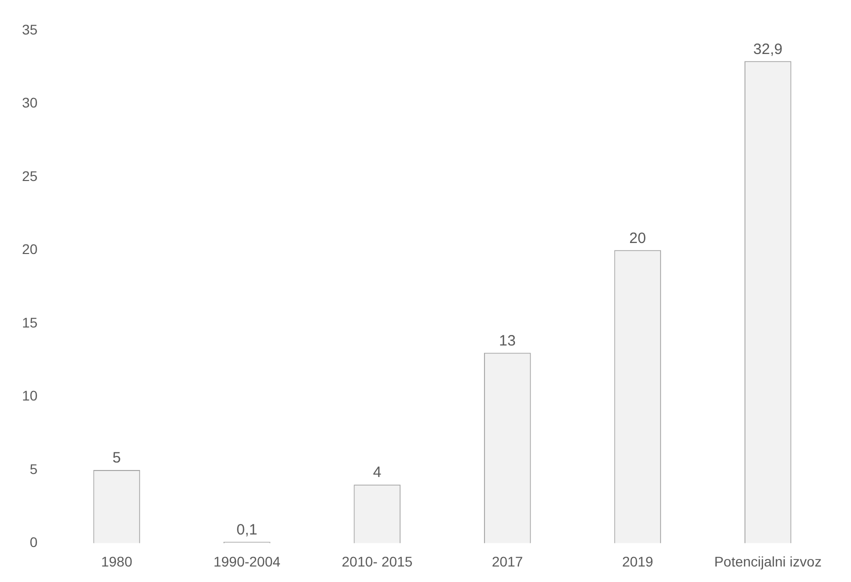  I want to click on x-tick-label: 2010- 2015, so click(377, 561).